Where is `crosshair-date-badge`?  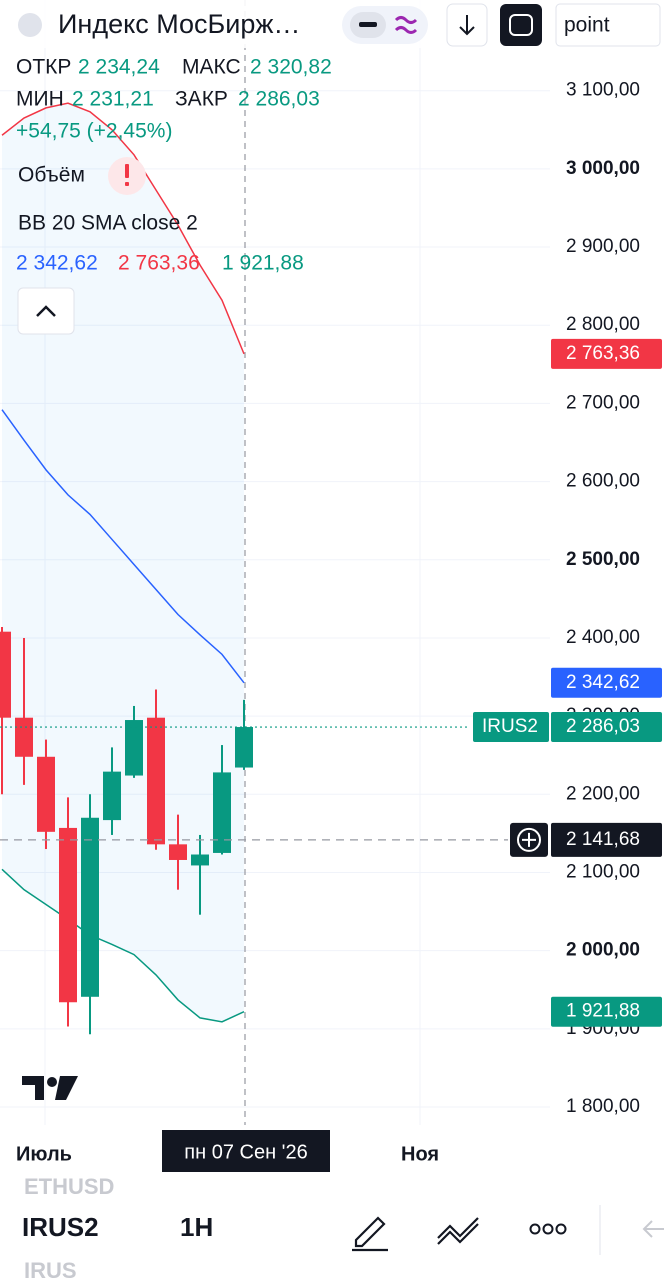 crosshair-date-badge is located at coordinates (246, 1151).